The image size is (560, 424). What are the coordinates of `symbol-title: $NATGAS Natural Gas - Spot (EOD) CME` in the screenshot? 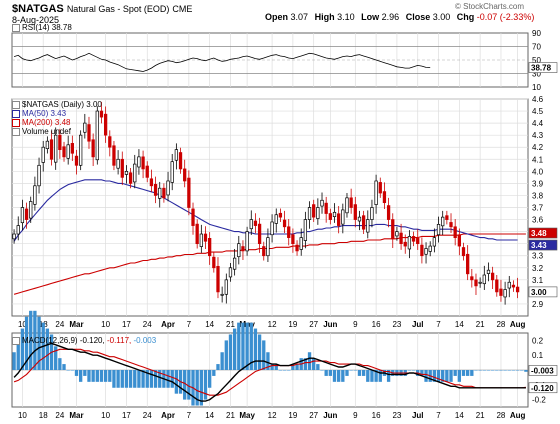 It's located at (102, 9).